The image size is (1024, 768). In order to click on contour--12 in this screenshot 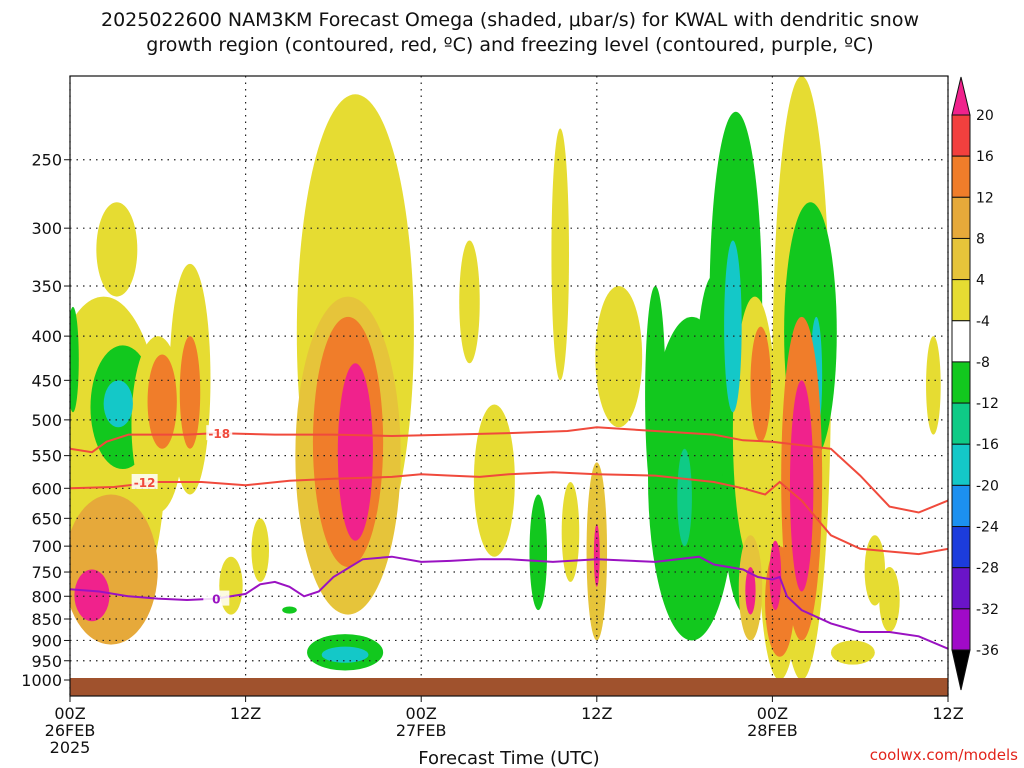, I will do `click(509, 513)`.